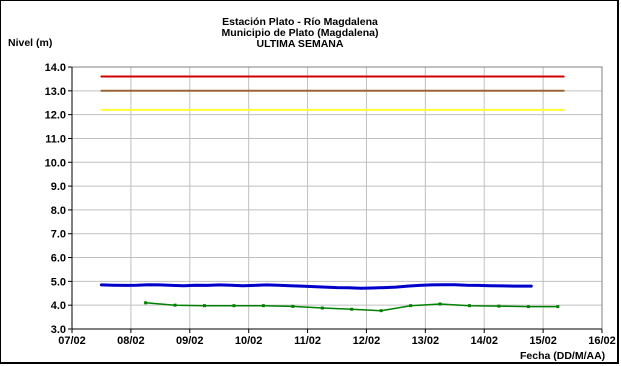 This screenshot has height=366, width=621. Describe the element at coordinates (484, 341) in the screenshot. I see `x-tick-label: 14/02` at that location.